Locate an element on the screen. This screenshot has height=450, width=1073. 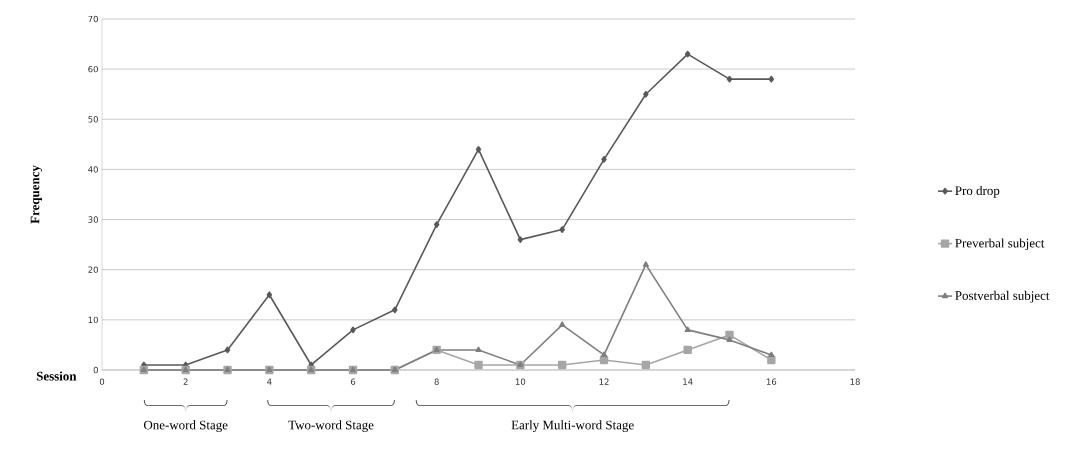
x-tick-label: 2 is located at coordinates (185, 381).